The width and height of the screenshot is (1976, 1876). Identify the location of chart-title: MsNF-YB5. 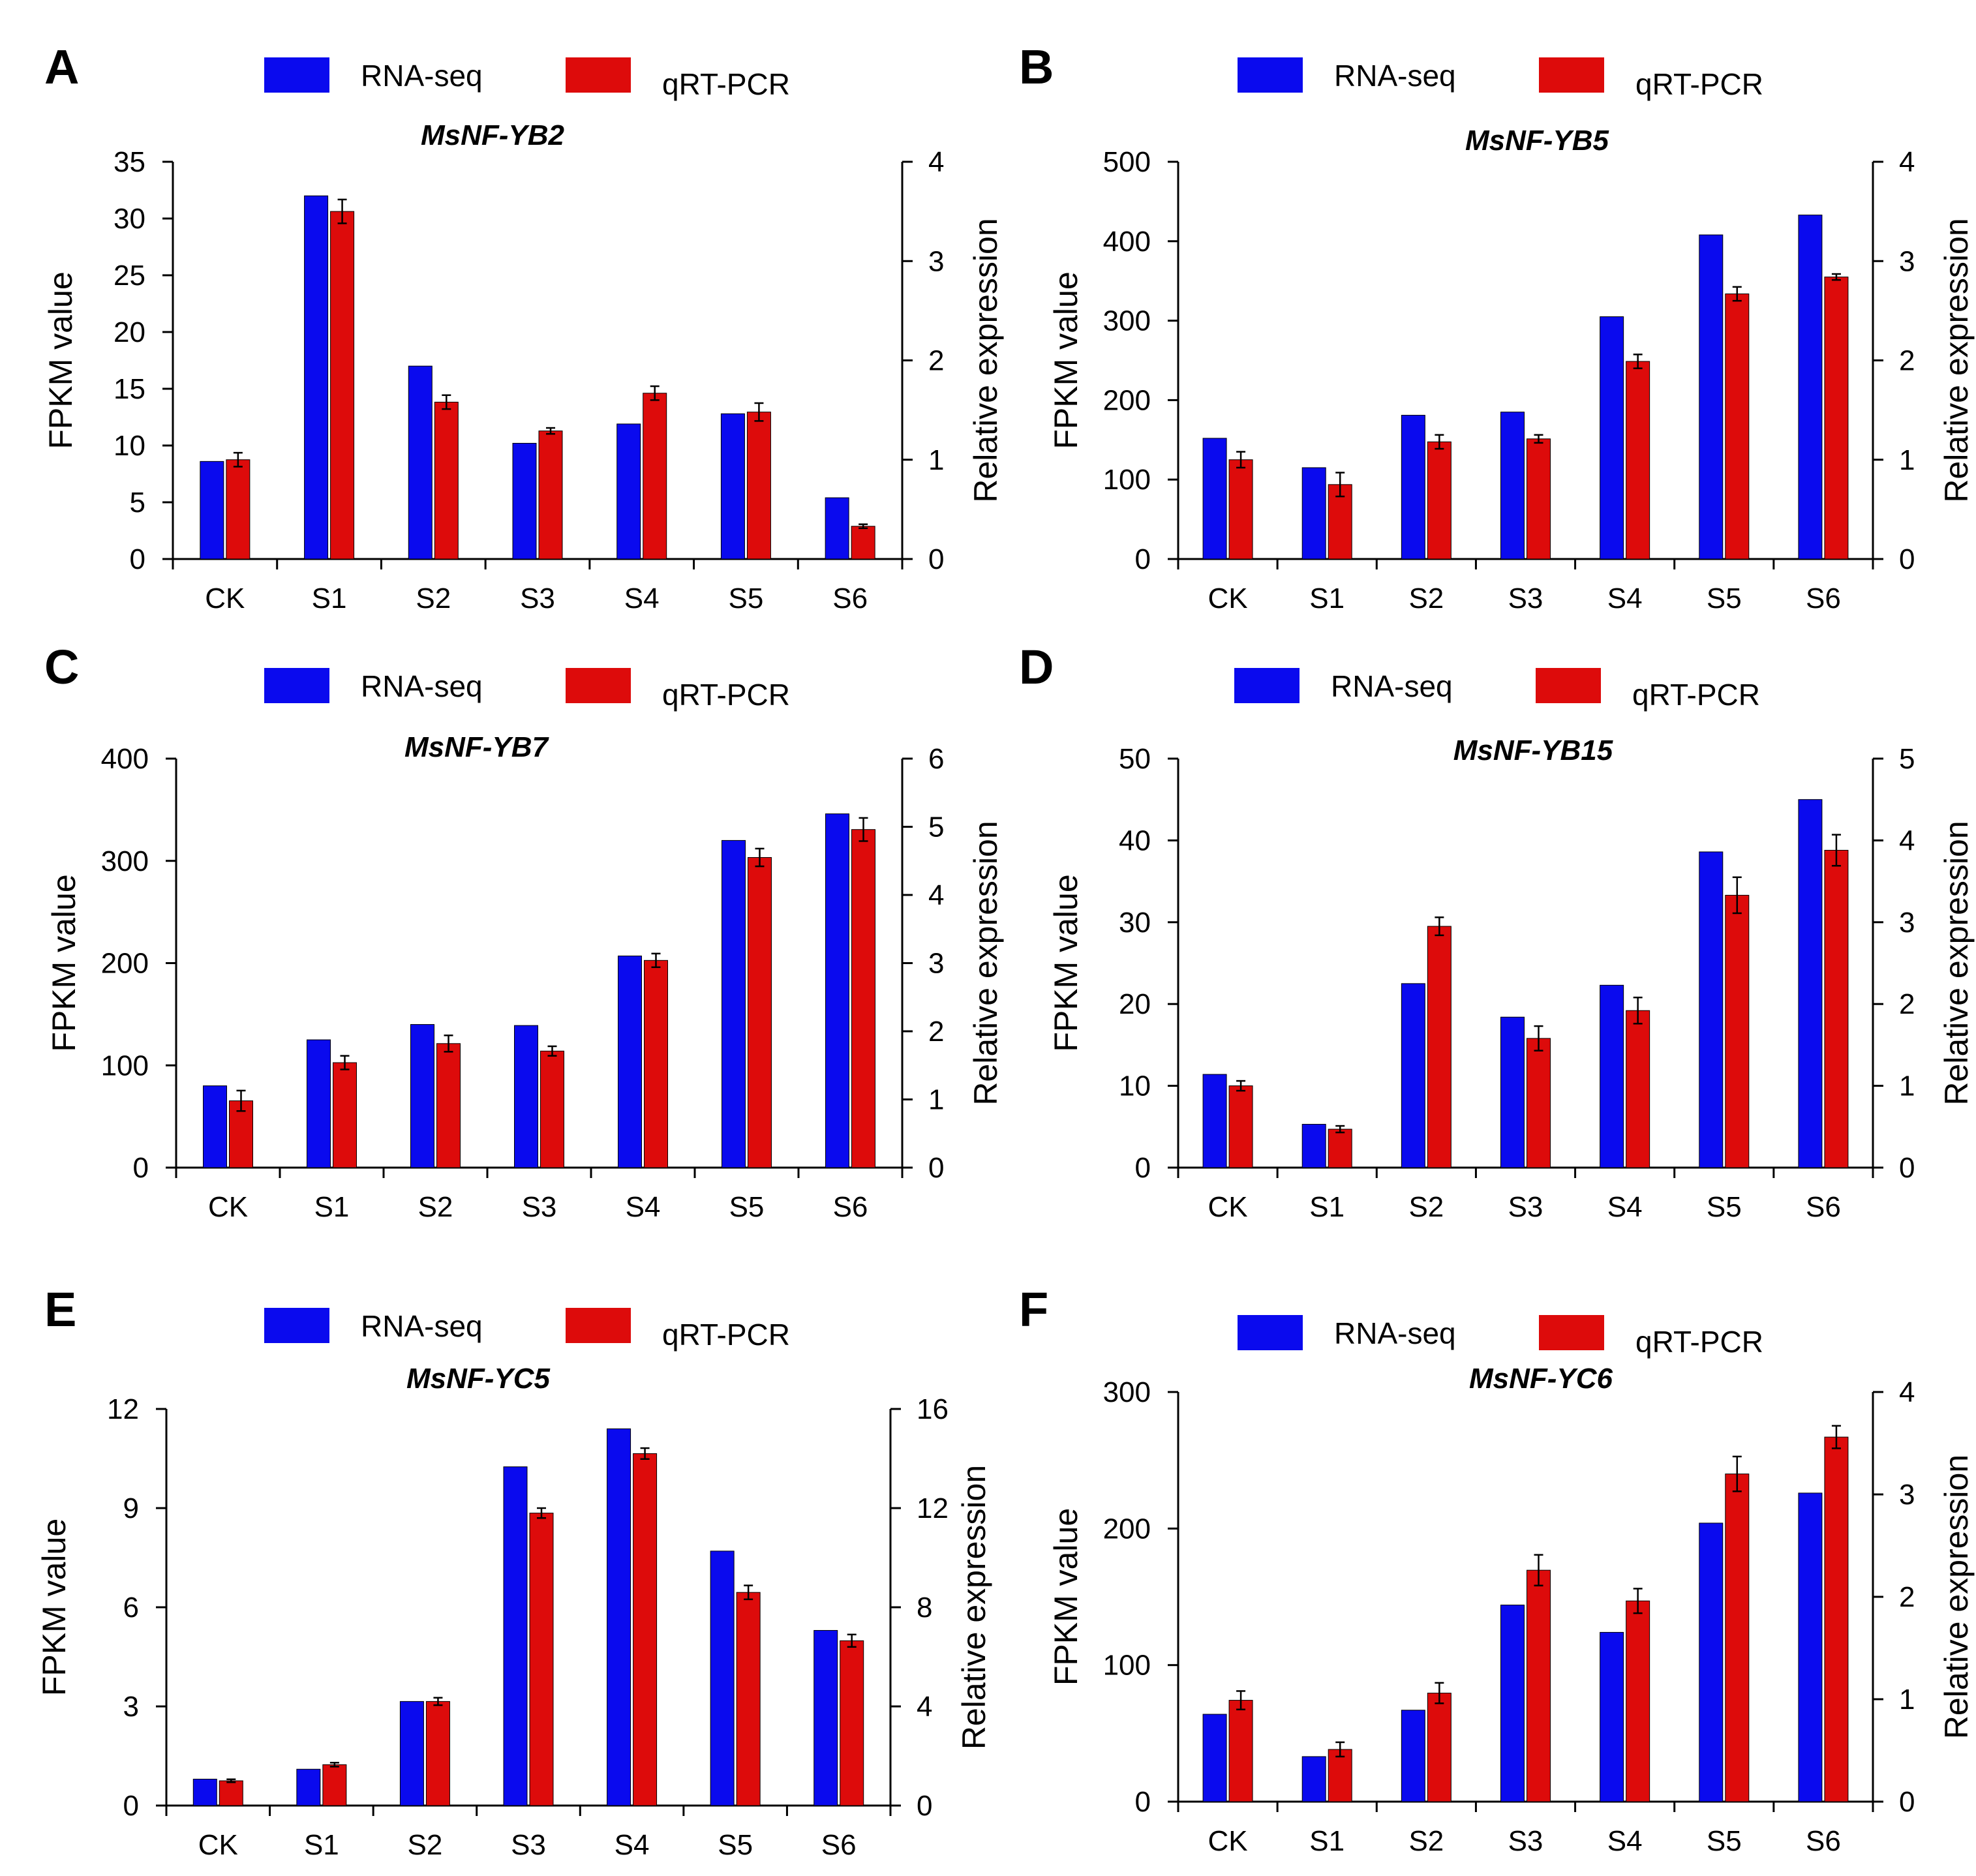
(1537, 141).